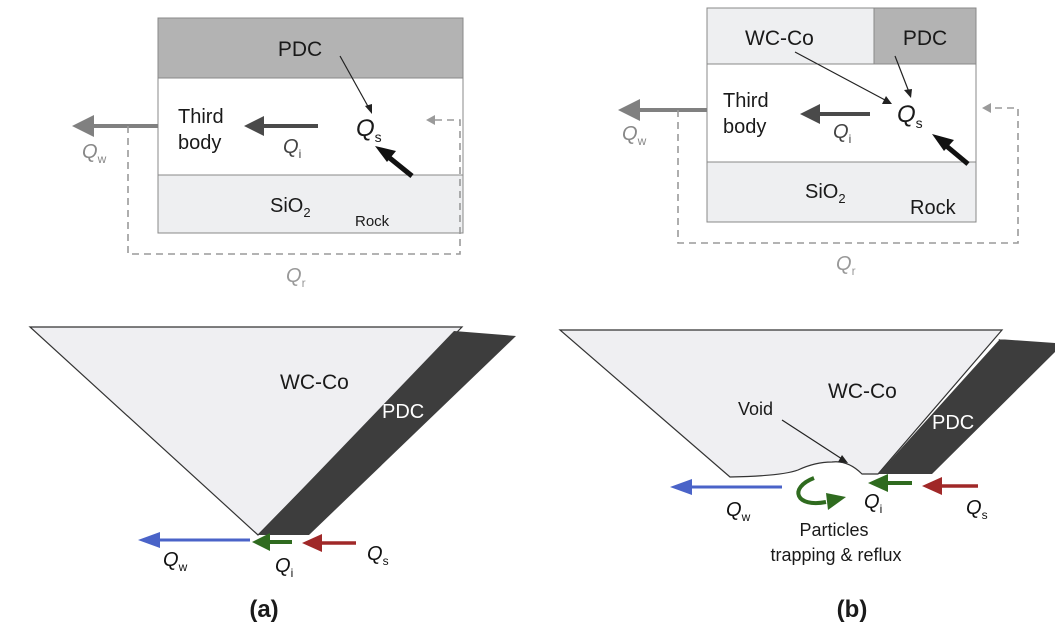 This screenshot has height=630, width=1055. I want to click on reflux-curved-arrow-head, so click(836, 501).